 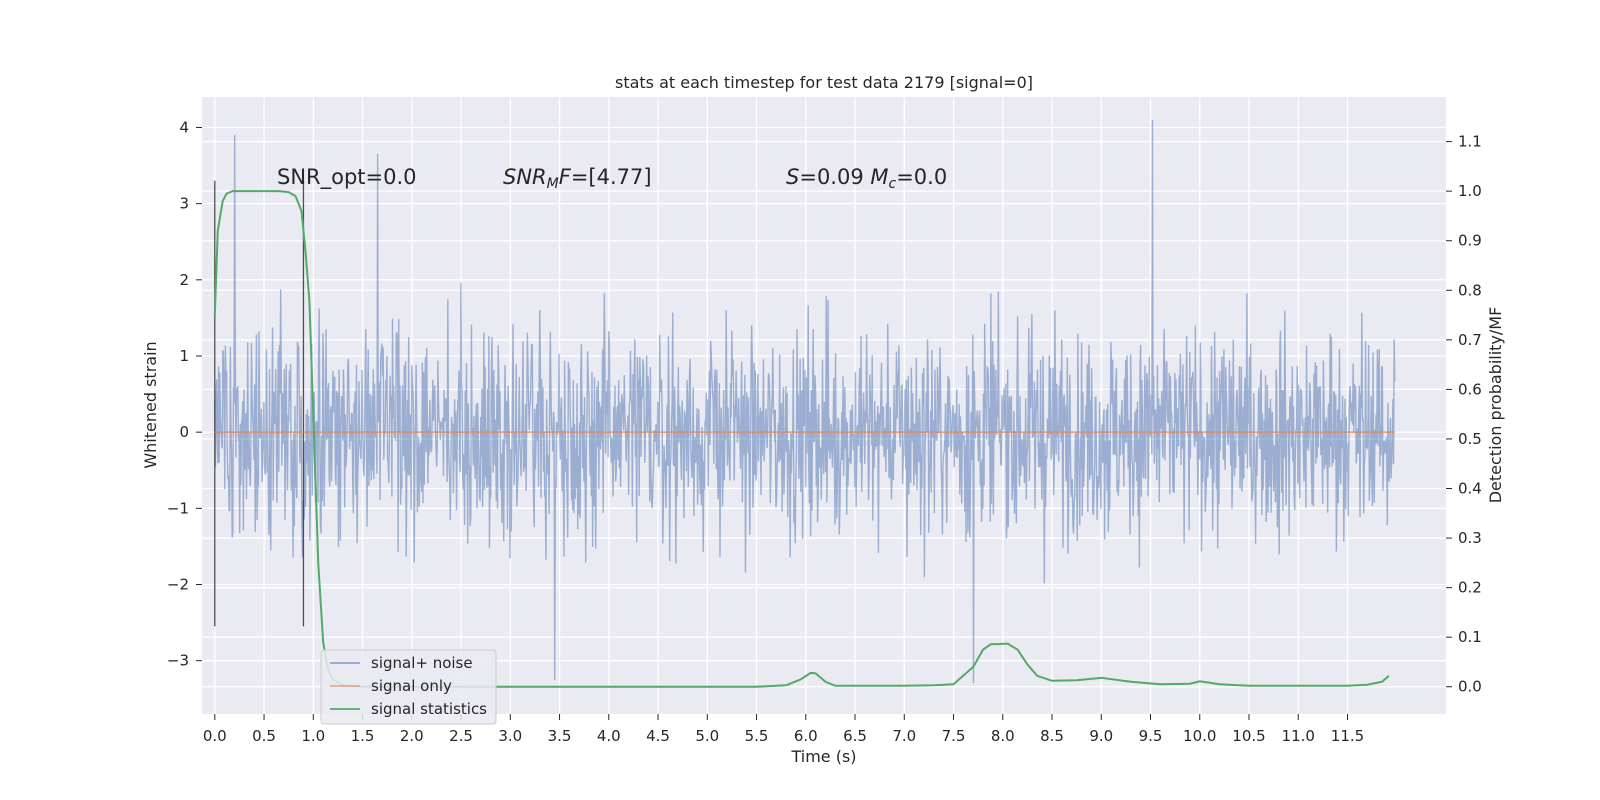 I want to click on y-axis-ticks: −3 −2 −1 0 1 2 3 4, so click(x=184, y=394).